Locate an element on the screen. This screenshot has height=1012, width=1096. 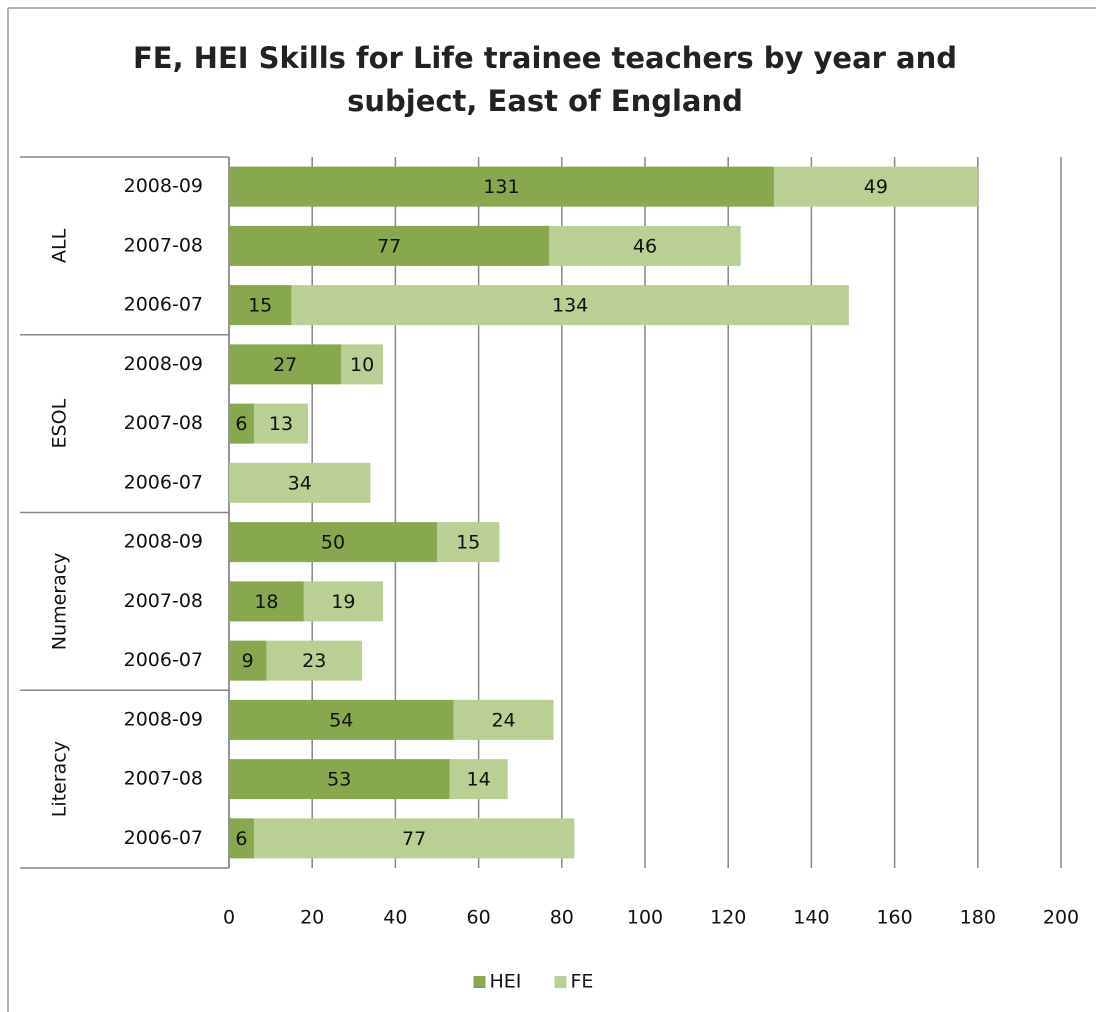
data-label: 10 is located at coordinates (362, 365).